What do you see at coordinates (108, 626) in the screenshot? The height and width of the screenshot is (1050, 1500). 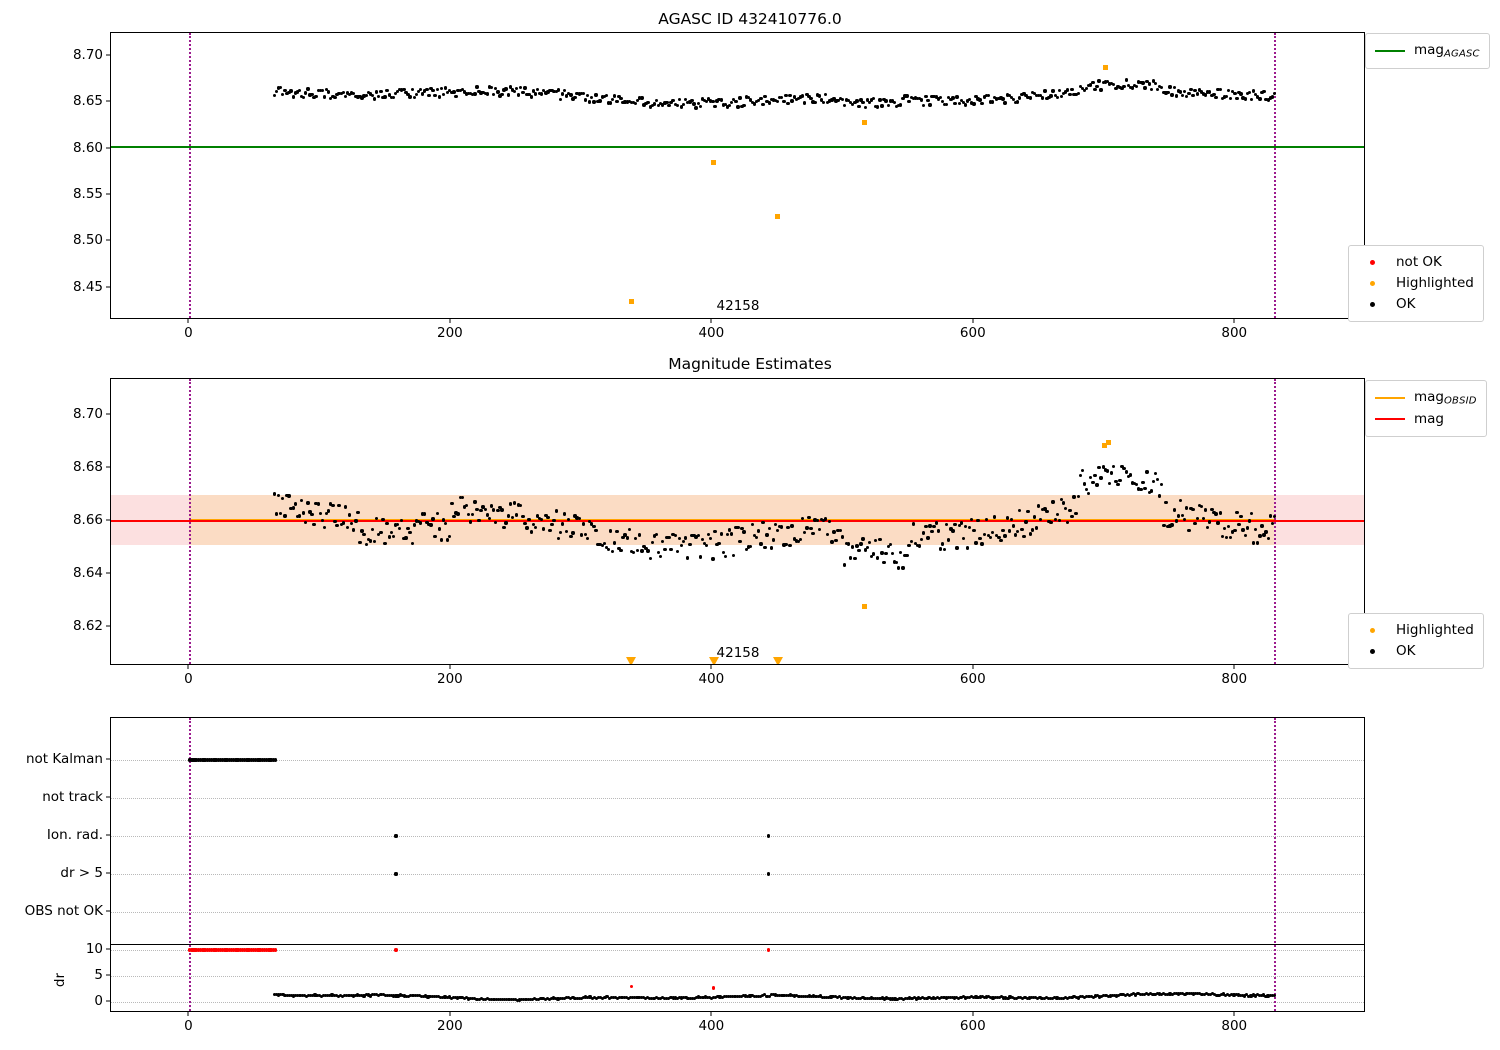 I see `y-tick-mark` at bounding box center [108, 626].